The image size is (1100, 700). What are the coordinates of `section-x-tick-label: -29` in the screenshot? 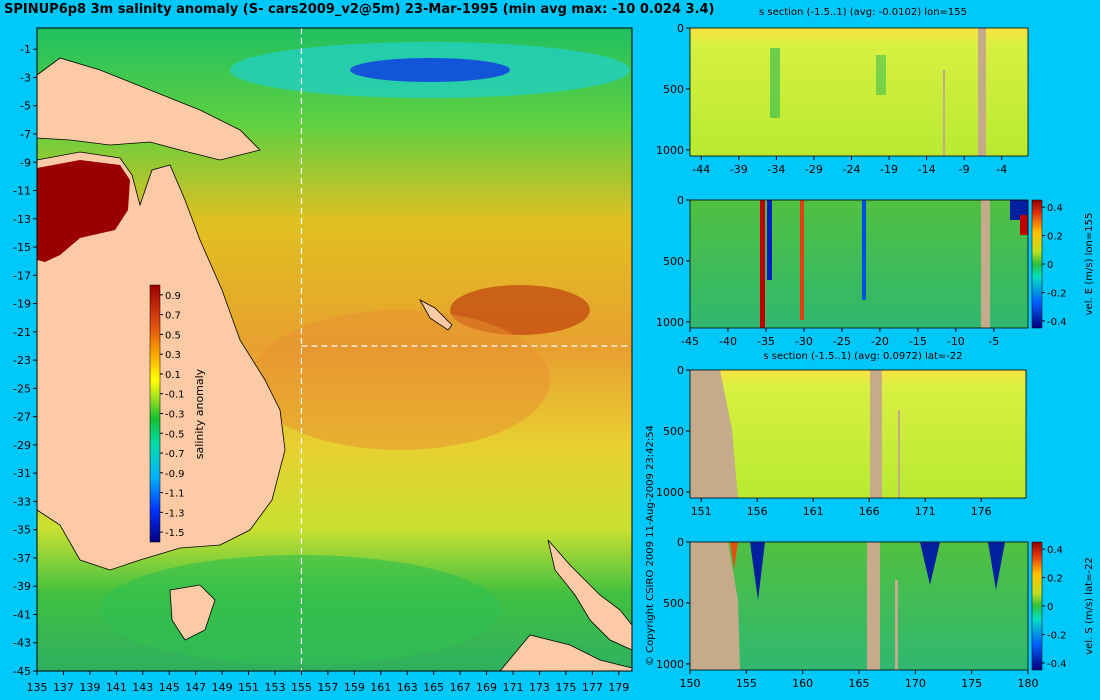 It's located at (814, 169).